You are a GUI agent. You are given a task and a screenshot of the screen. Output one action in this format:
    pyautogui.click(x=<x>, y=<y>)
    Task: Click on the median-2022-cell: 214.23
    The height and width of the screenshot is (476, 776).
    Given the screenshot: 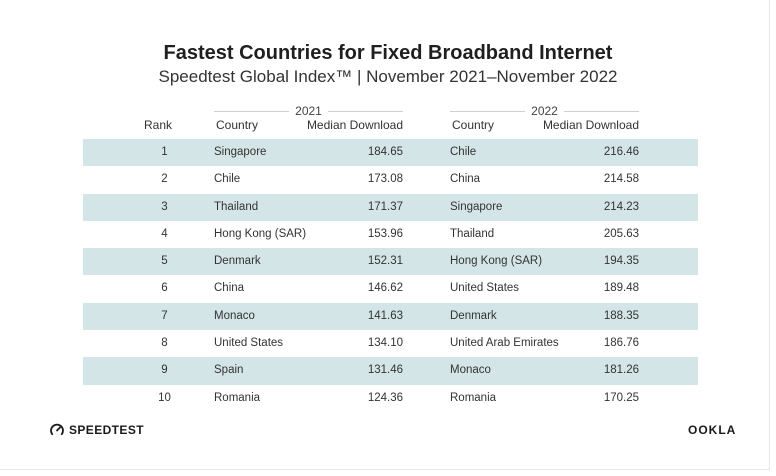 What is the action you would take?
    pyautogui.click(x=621, y=206)
    